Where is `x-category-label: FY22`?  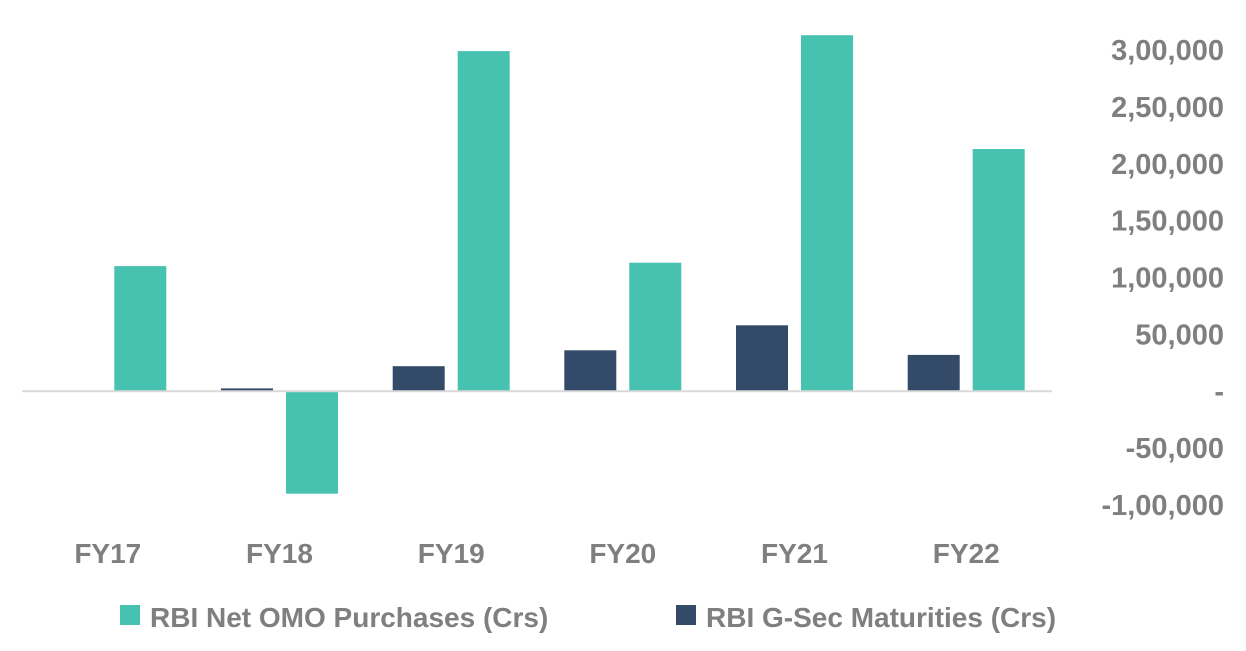 x-category-label: FY22 is located at coordinates (966, 553).